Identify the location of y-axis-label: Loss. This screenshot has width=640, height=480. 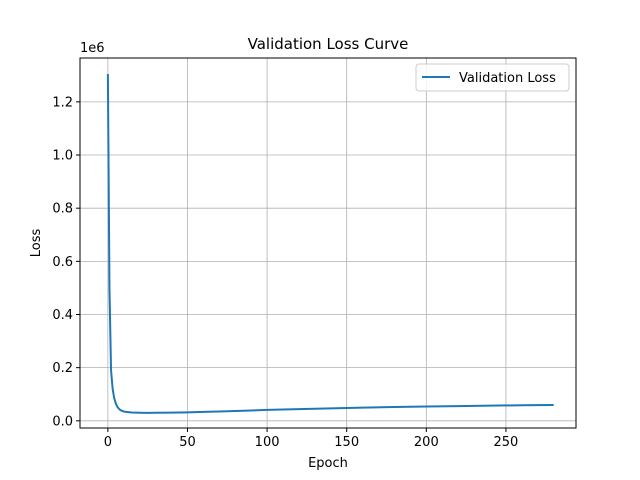
(36, 243).